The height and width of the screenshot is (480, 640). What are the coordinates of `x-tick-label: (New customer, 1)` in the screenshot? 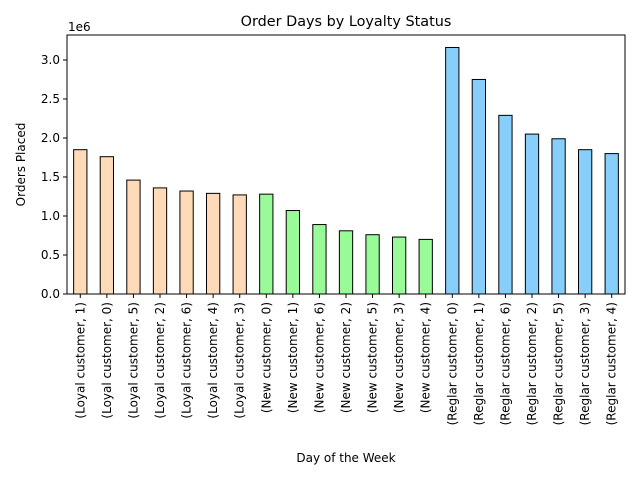 It's located at (293, 357).